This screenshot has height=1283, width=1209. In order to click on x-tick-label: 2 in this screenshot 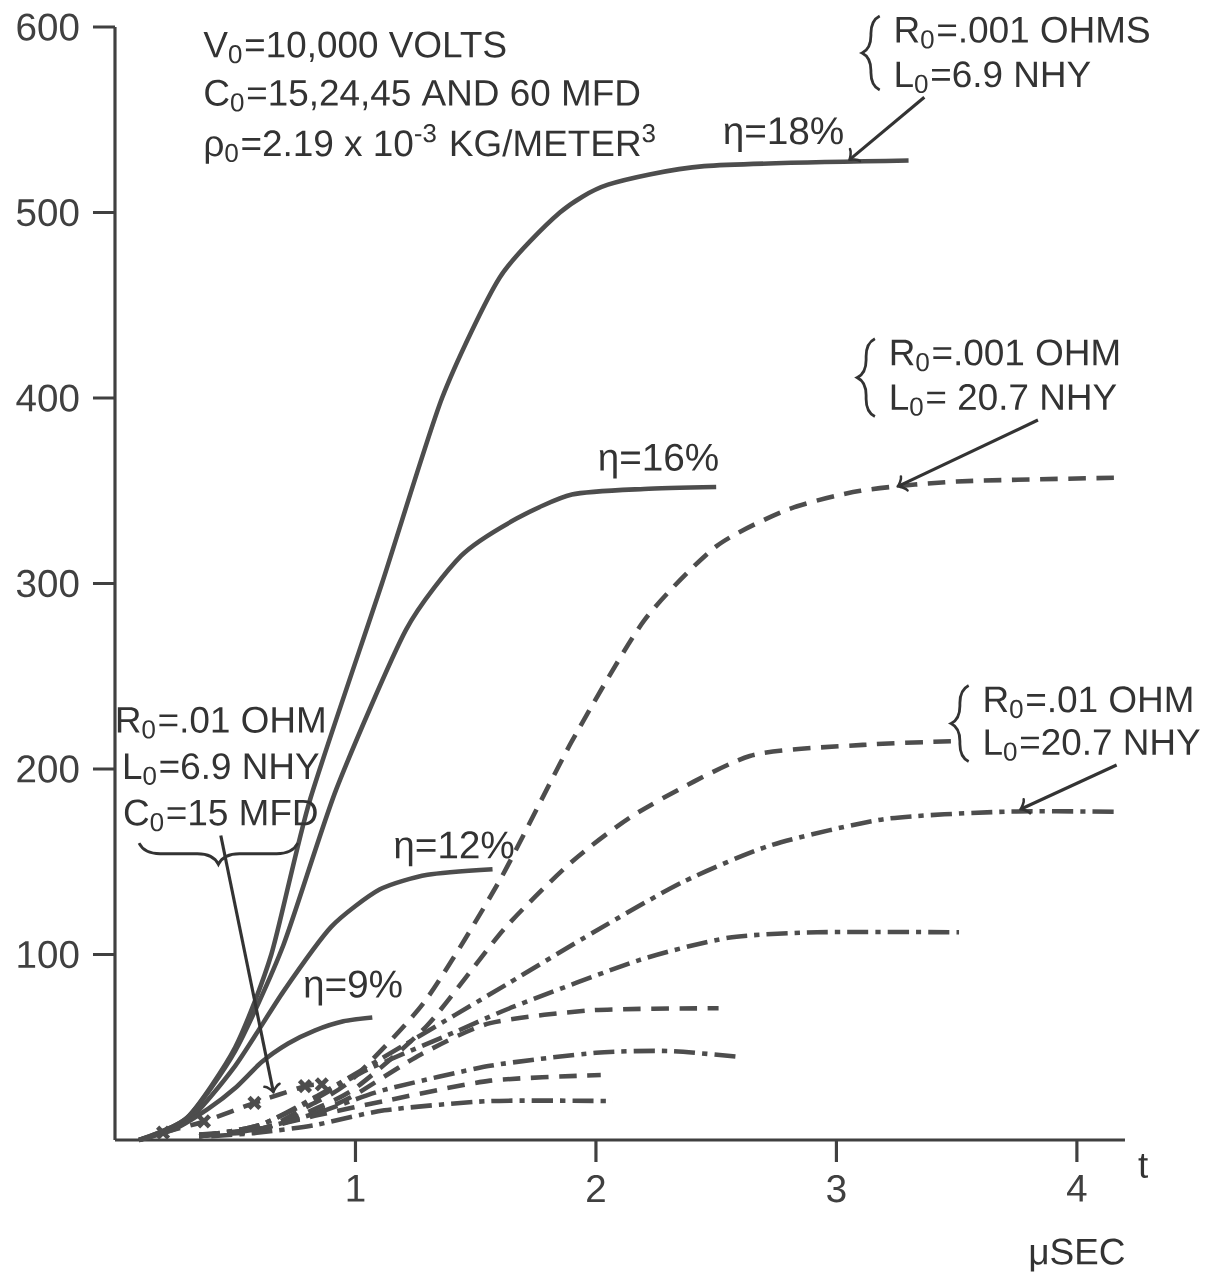, I will do `click(596, 1188)`.